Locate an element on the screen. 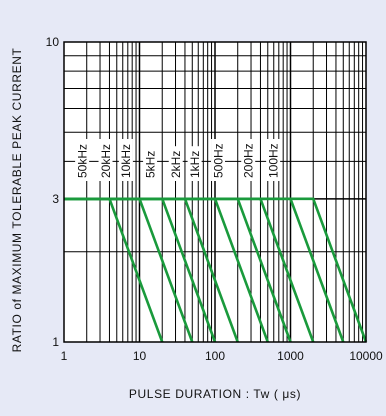 This screenshot has width=386, height=416. freq-label-20khz: 20kHz is located at coordinates (106, 161).